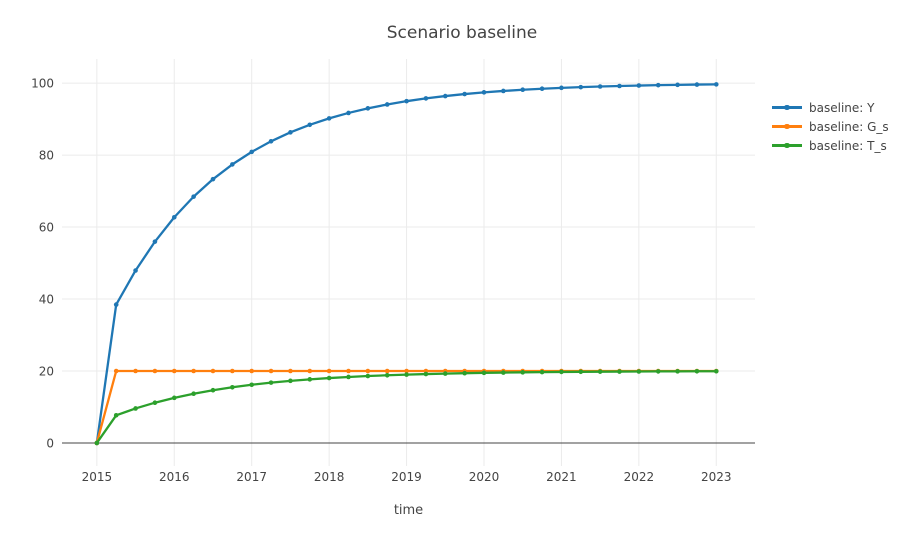  What do you see at coordinates (46, 228) in the screenshot?
I see `y-tick-label: 60` at bounding box center [46, 228].